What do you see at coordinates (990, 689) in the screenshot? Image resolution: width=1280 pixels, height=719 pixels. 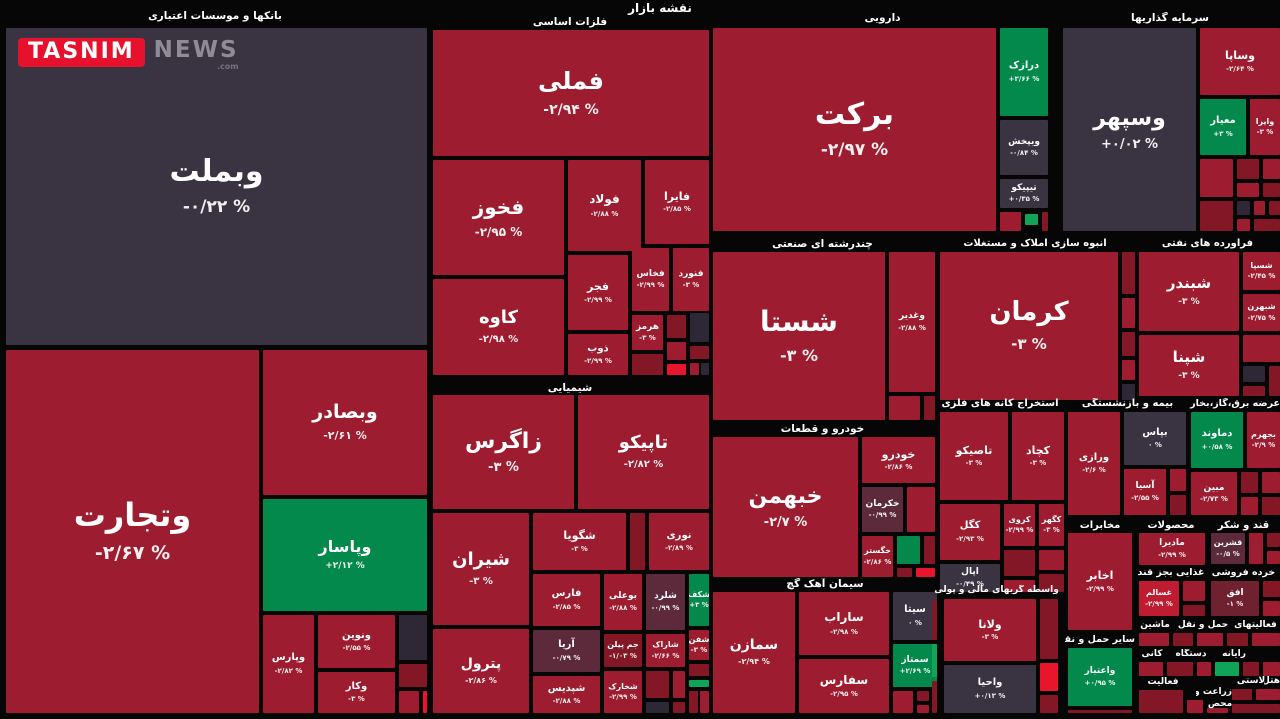 I see `treemap-tile: واحیا +۰/۱۳ %` at bounding box center [990, 689].